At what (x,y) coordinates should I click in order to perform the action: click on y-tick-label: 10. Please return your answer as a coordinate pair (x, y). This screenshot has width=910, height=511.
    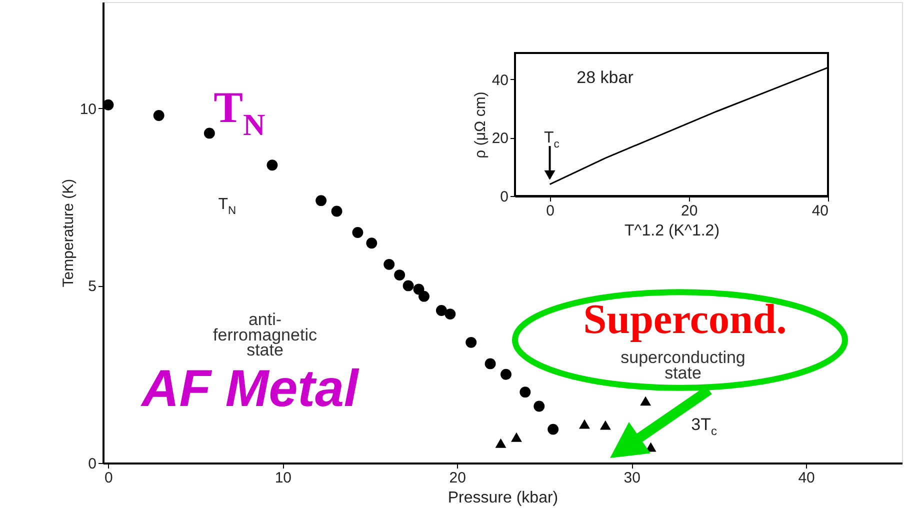
    Looking at the image, I should click on (88, 109).